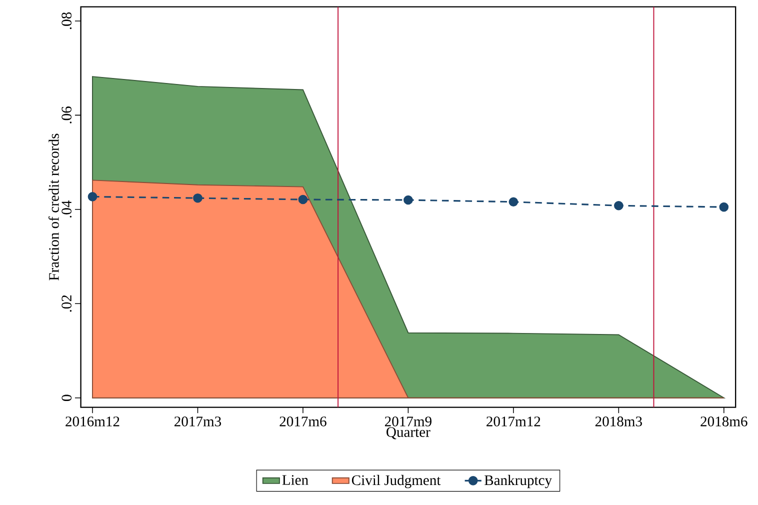 This screenshot has width=758, height=505. I want to click on x-tick-label: 2017m9, so click(408, 421).